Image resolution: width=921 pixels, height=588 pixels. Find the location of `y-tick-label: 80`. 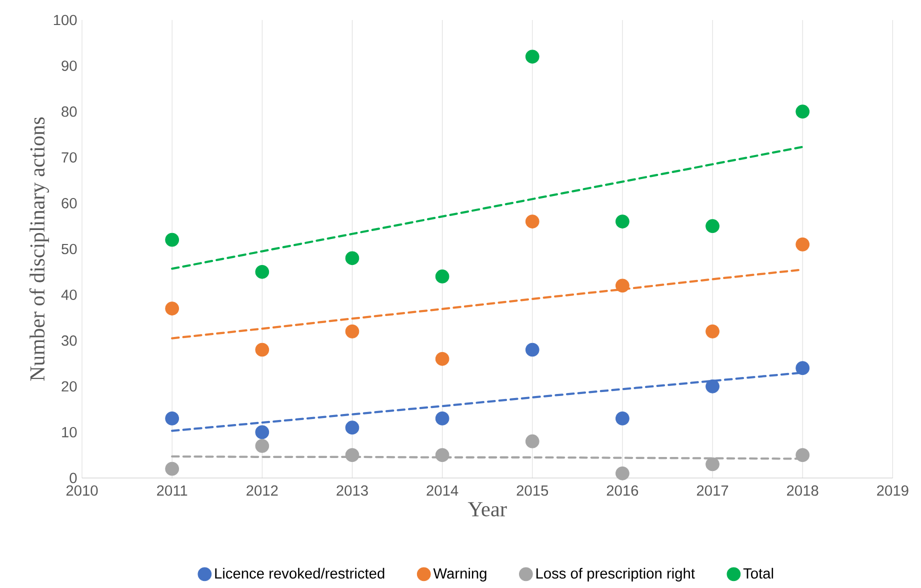

y-tick-label: 80 is located at coordinates (69, 111).